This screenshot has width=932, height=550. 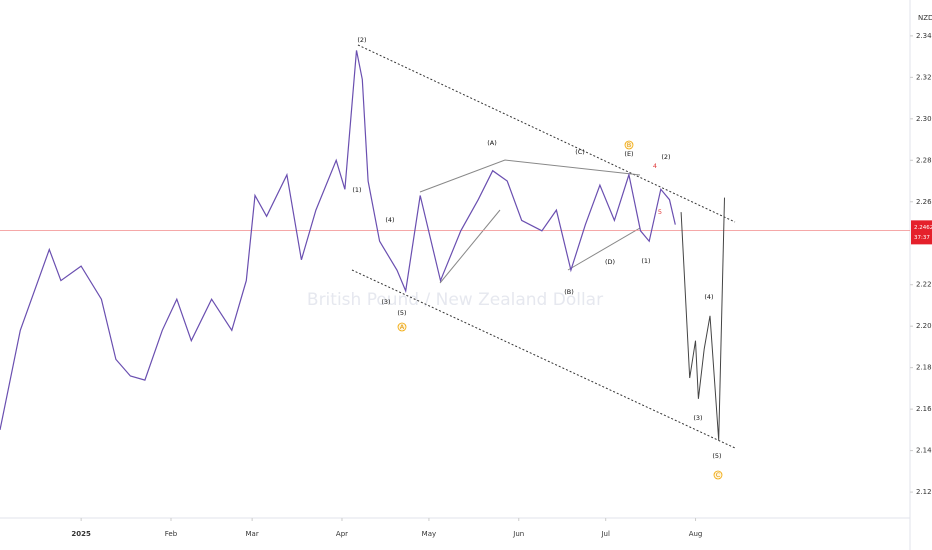 What do you see at coordinates (696, 534) in the screenshot?
I see `x-tick-label: Aug` at bounding box center [696, 534].